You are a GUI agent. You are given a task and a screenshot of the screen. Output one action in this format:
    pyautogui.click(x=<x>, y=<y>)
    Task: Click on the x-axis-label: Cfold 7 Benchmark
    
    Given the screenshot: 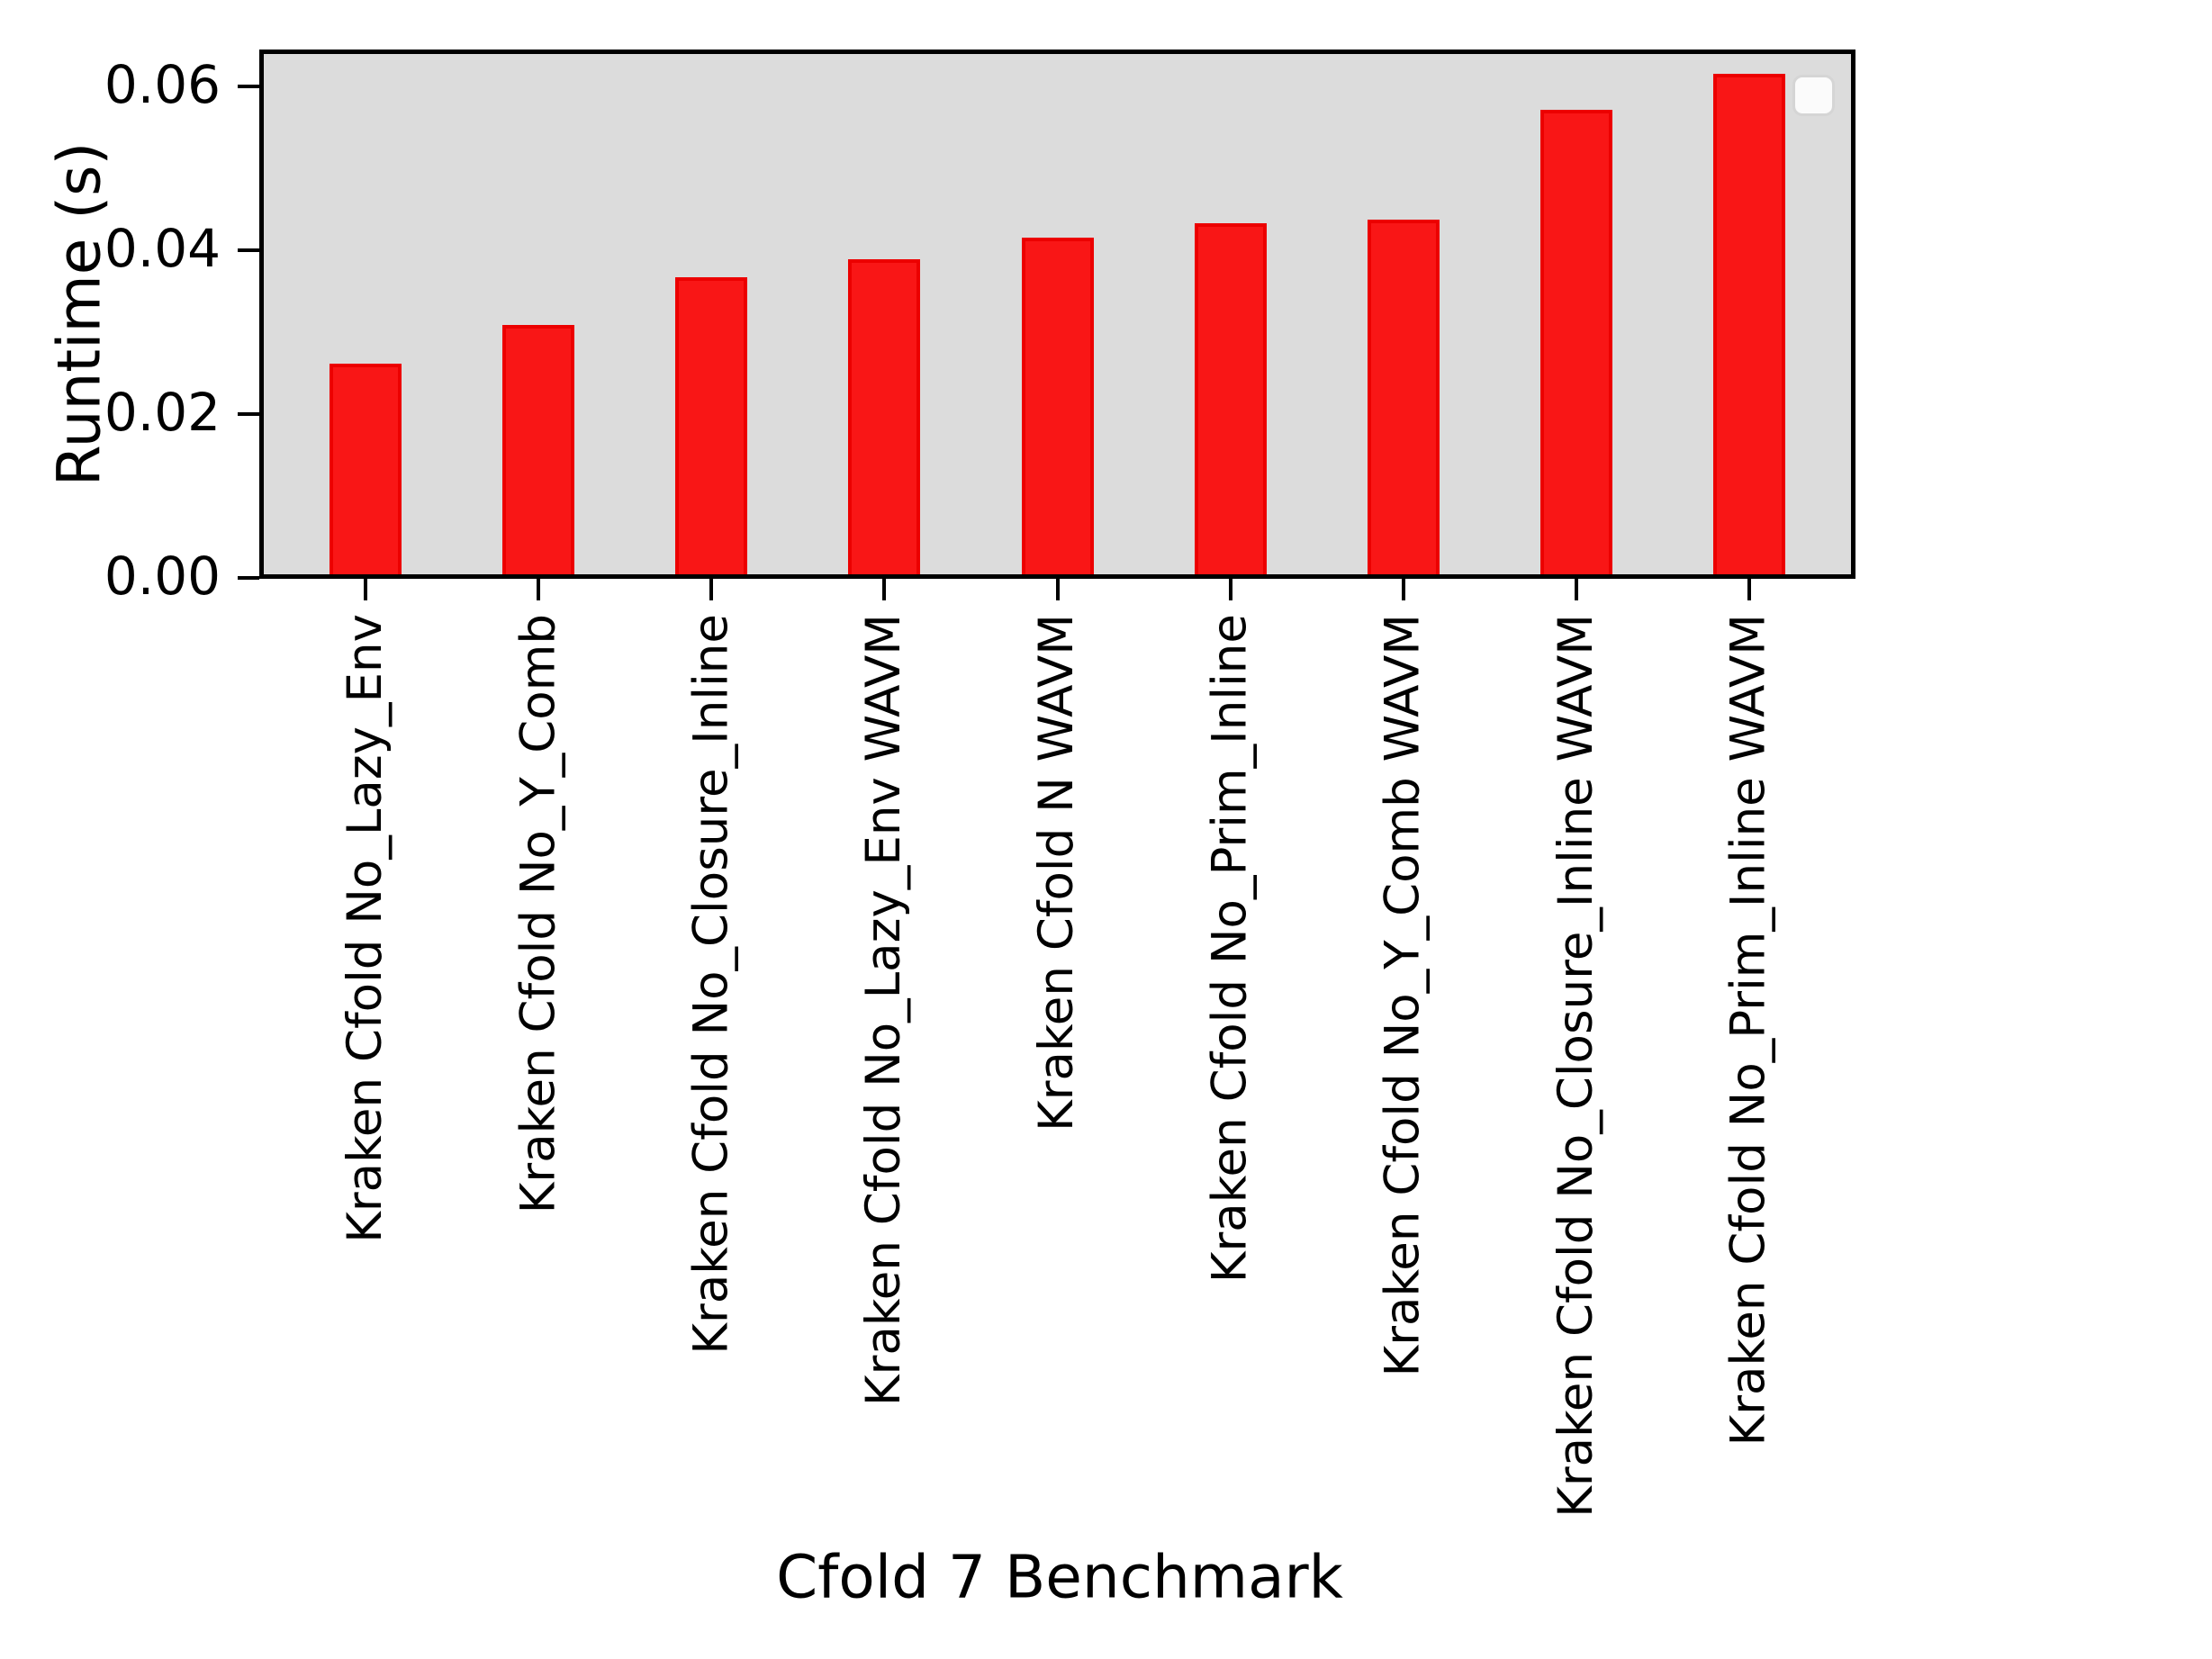 What is the action you would take?
    pyautogui.click(x=1059, y=1577)
    